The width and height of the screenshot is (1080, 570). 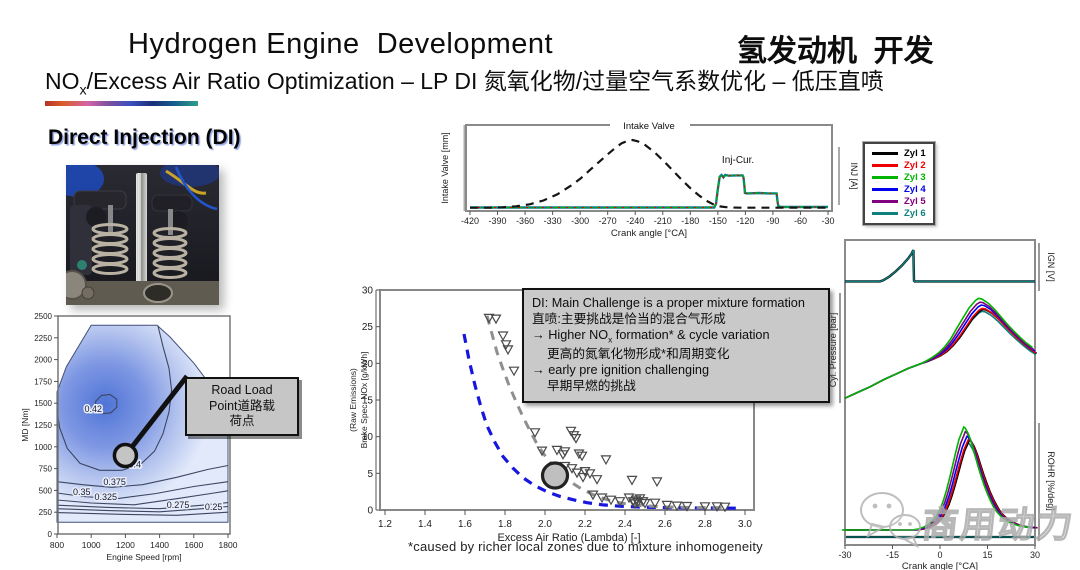 What do you see at coordinates (690, 221) in the screenshot?
I see `svg-text: -180` at bounding box center [690, 221].